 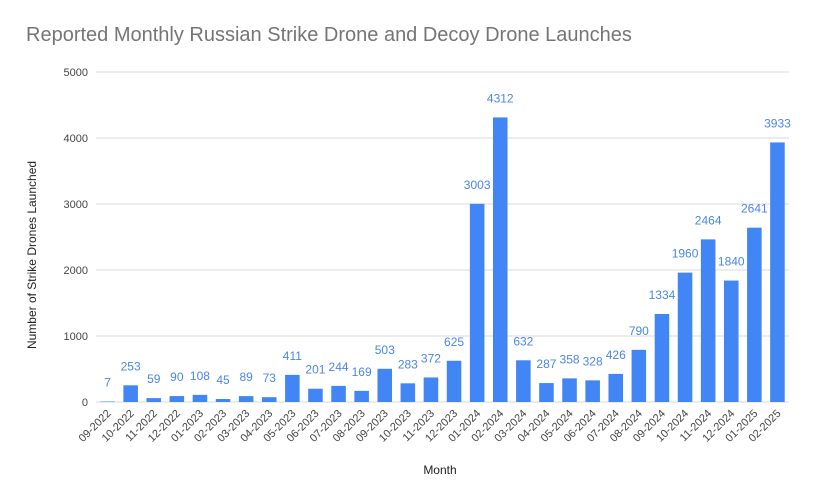 What do you see at coordinates (592, 391) in the screenshot?
I see `bar-06-2024` at bounding box center [592, 391].